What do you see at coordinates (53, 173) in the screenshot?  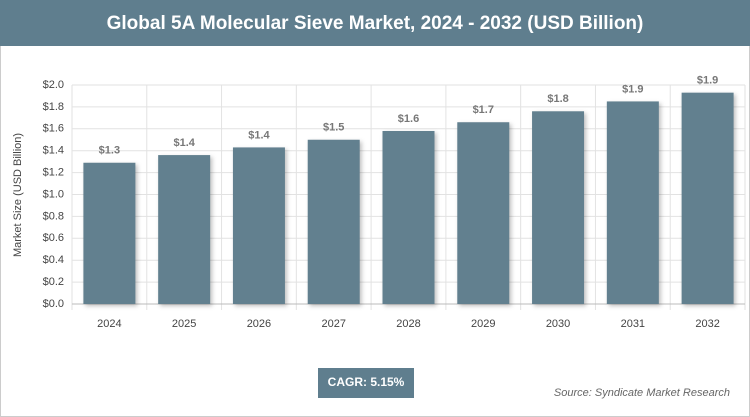 I see `y-tick-label: $1.2` at bounding box center [53, 173].